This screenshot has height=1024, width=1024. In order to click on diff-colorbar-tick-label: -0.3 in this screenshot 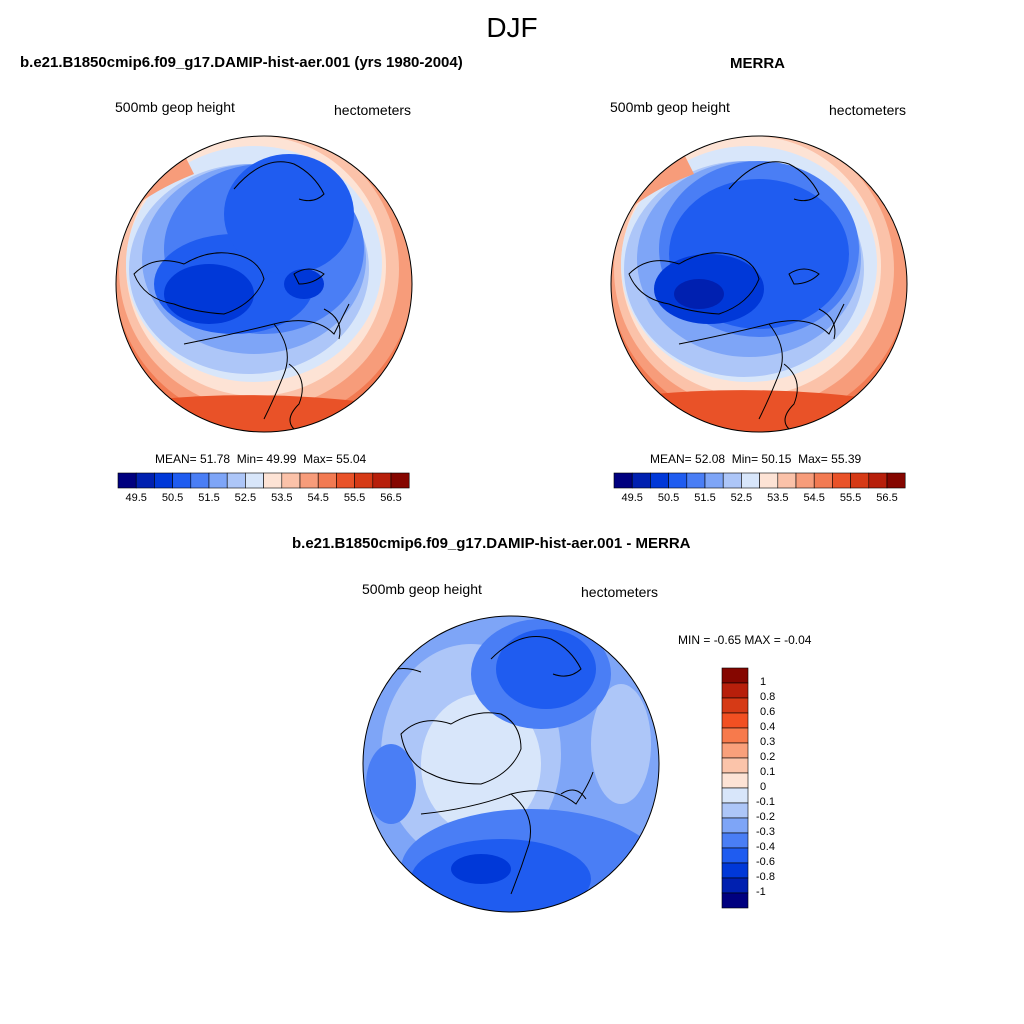, I will do `click(765, 832)`.